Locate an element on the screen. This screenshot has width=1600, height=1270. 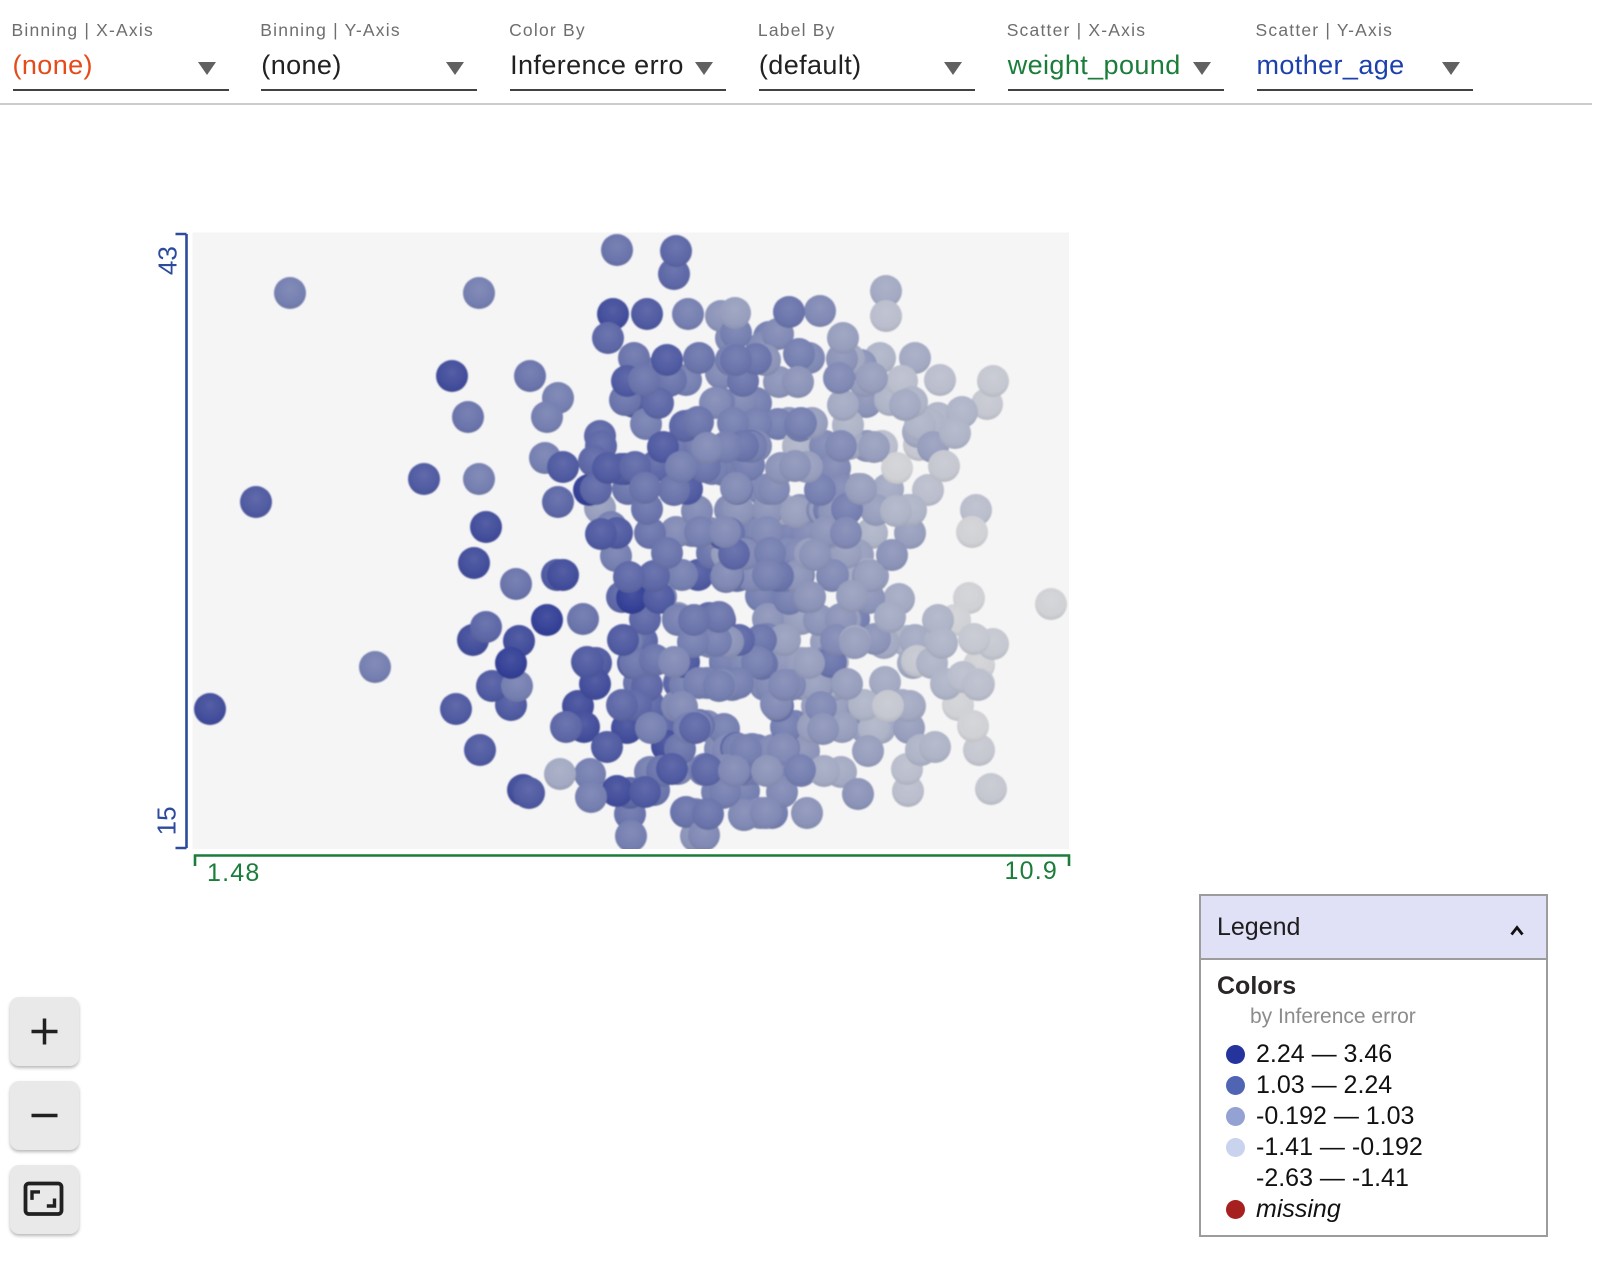
svg-text: 15 is located at coordinates (167, 820).